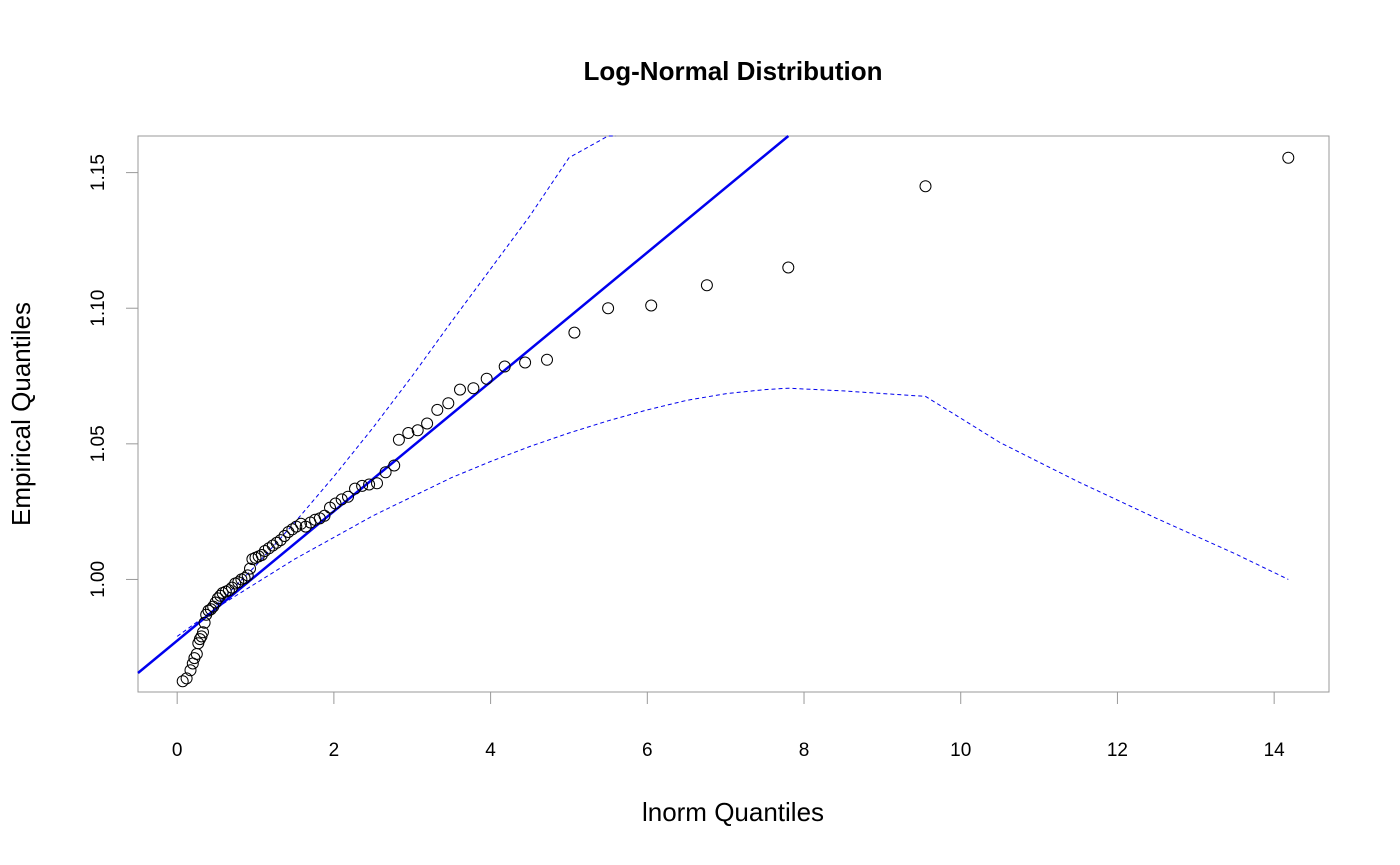 Image resolution: width=1400 pixels, height=865 pixels. I want to click on x-tick-label: 12, so click(1117, 750).